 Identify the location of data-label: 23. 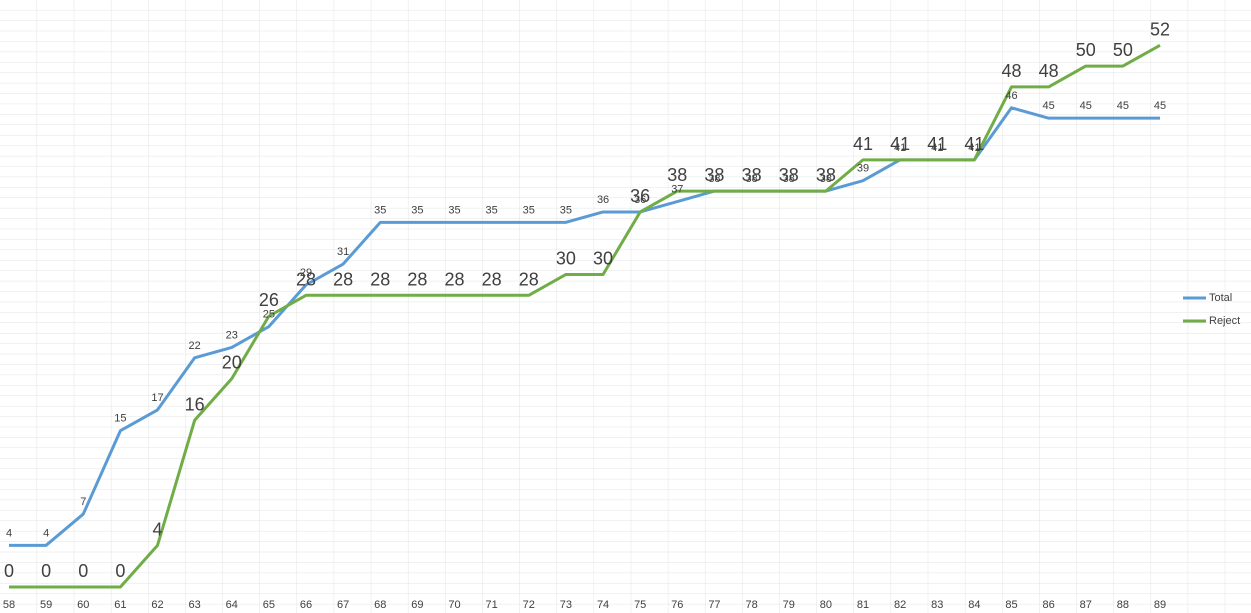
(232, 335).